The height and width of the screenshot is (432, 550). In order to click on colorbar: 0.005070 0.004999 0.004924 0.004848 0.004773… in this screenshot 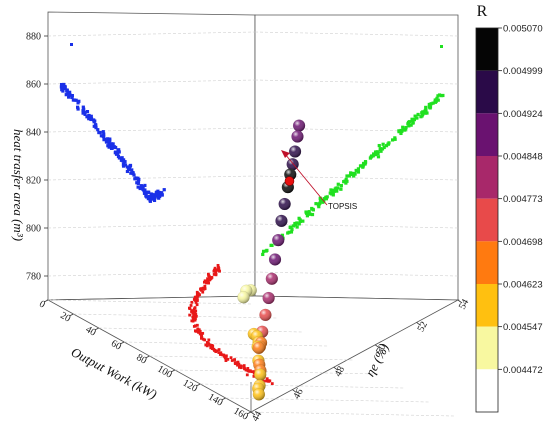, I will do `click(509, 218)`.